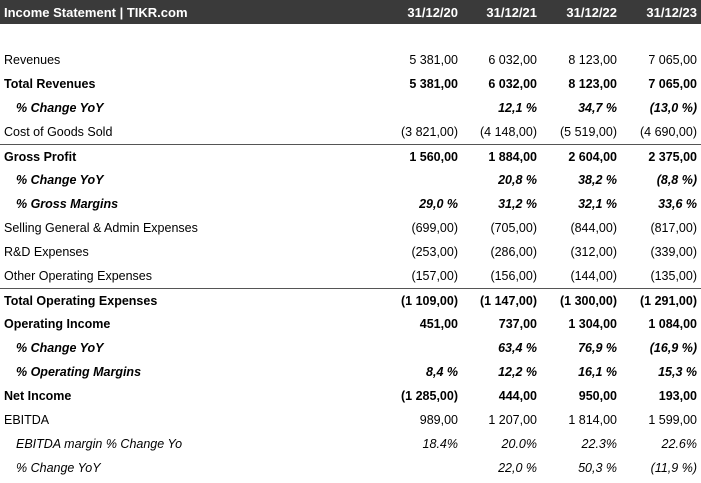  What do you see at coordinates (350, 468) in the screenshot?
I see `row-ebitda-change-yoy: % Change YoY 22,0 % 50,3 % (11,9 %)` at bounding box center [350, 468].